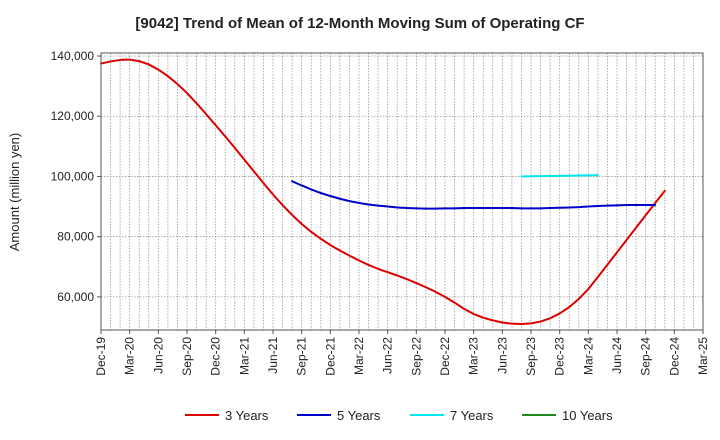  Describe the element at coordinates (273, 355) in the screenshot. I see `x-tick-label: Jun-21` at that location.